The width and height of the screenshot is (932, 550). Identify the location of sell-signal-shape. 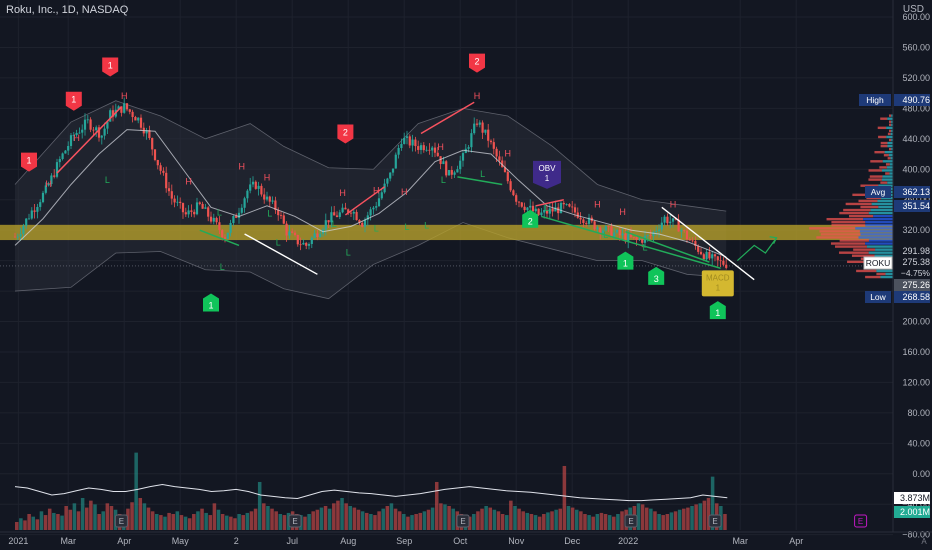
(110, 67).